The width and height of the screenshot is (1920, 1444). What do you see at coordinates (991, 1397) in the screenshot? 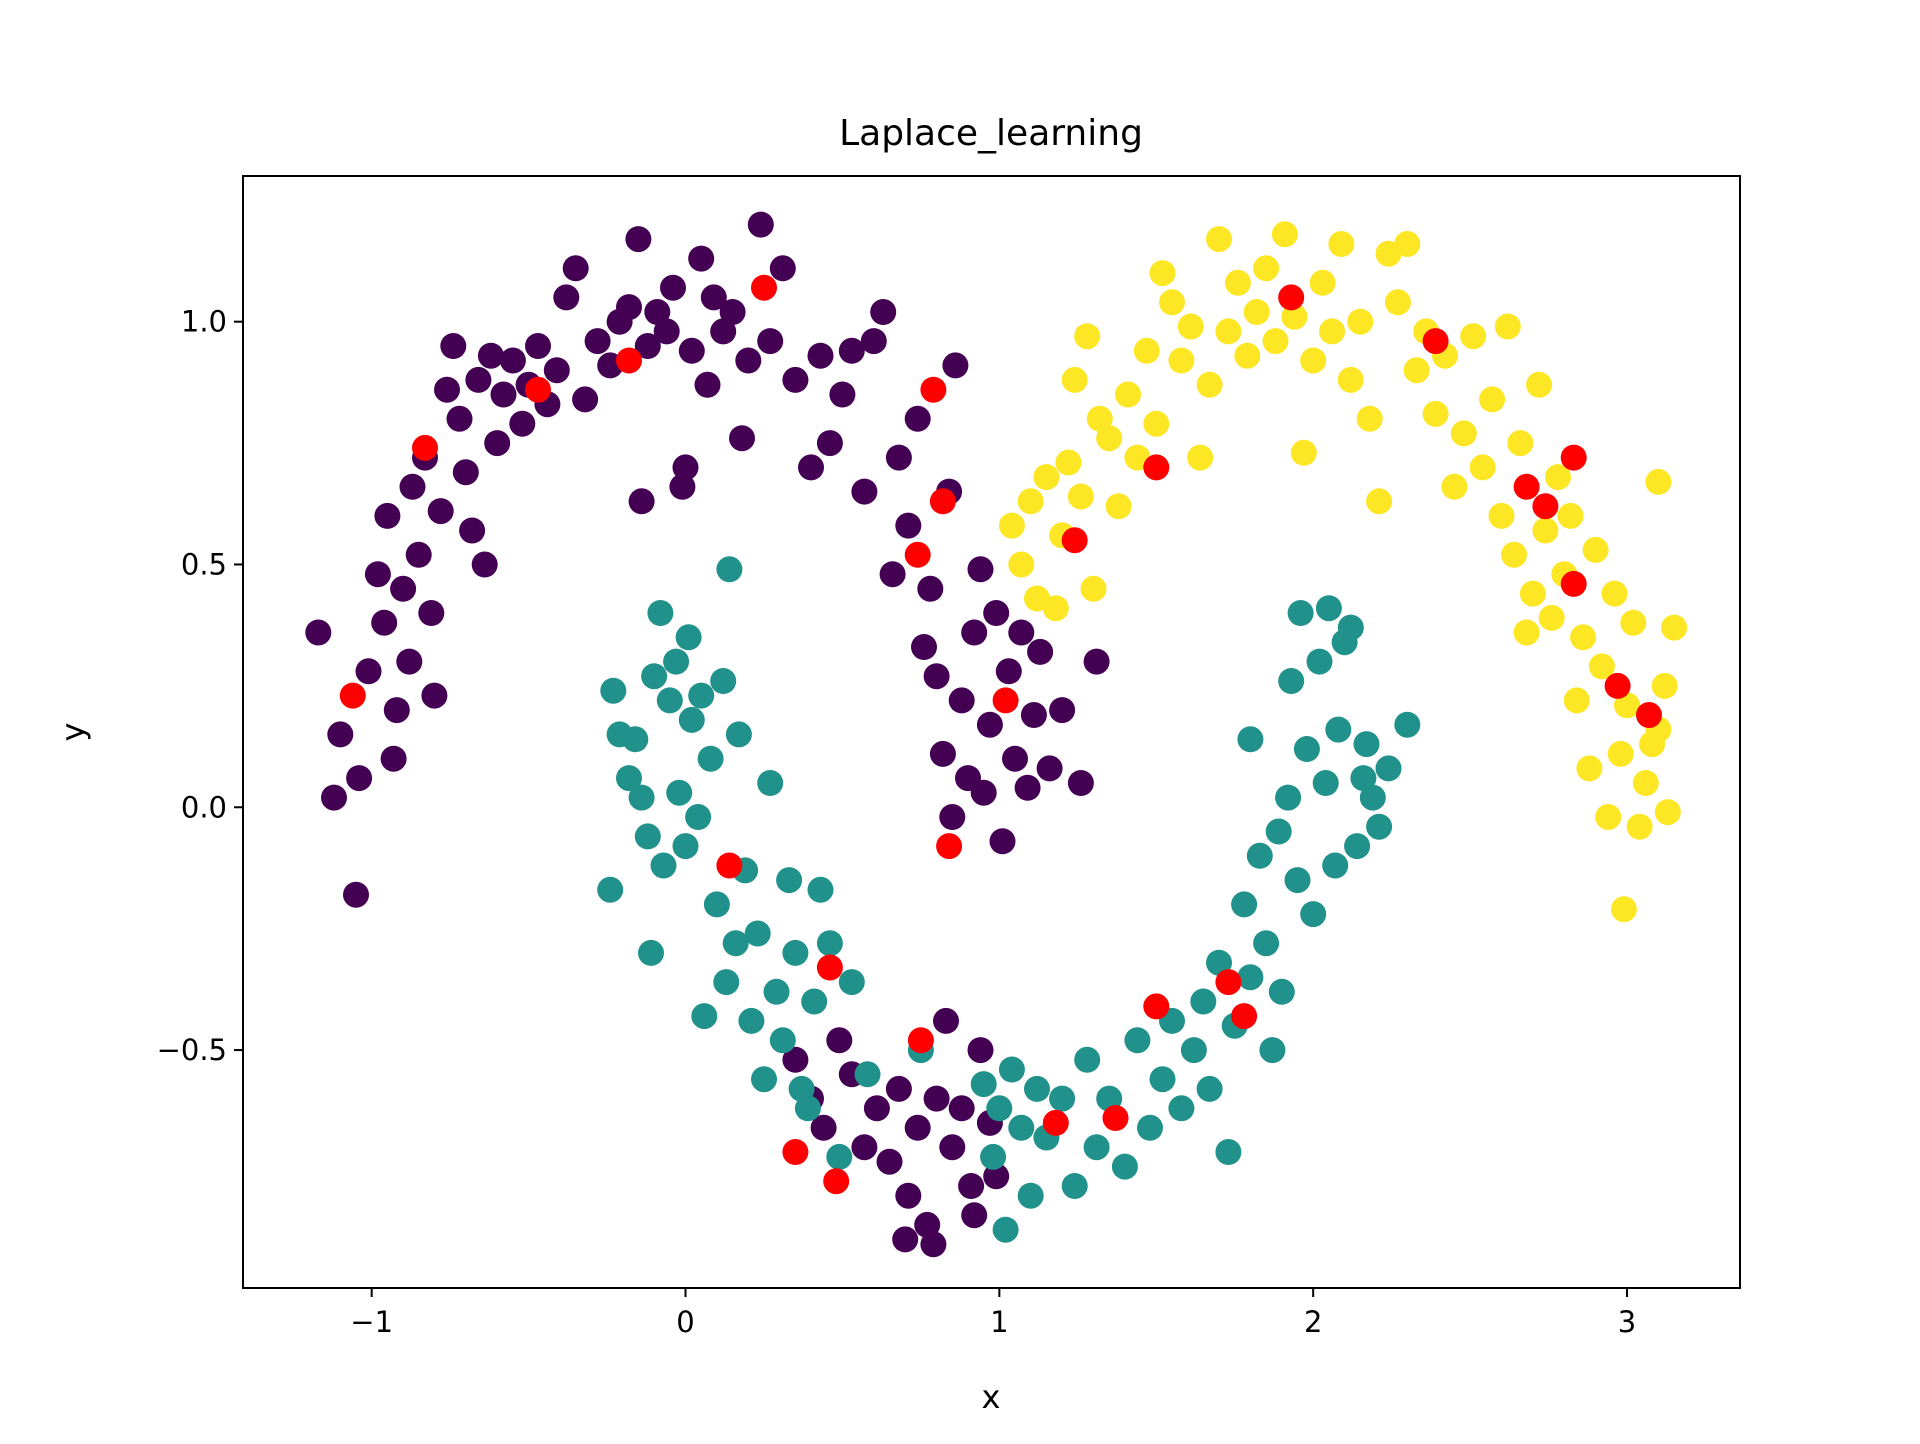
I see `x-axis-label: x` at bounding box center [991, 1397].